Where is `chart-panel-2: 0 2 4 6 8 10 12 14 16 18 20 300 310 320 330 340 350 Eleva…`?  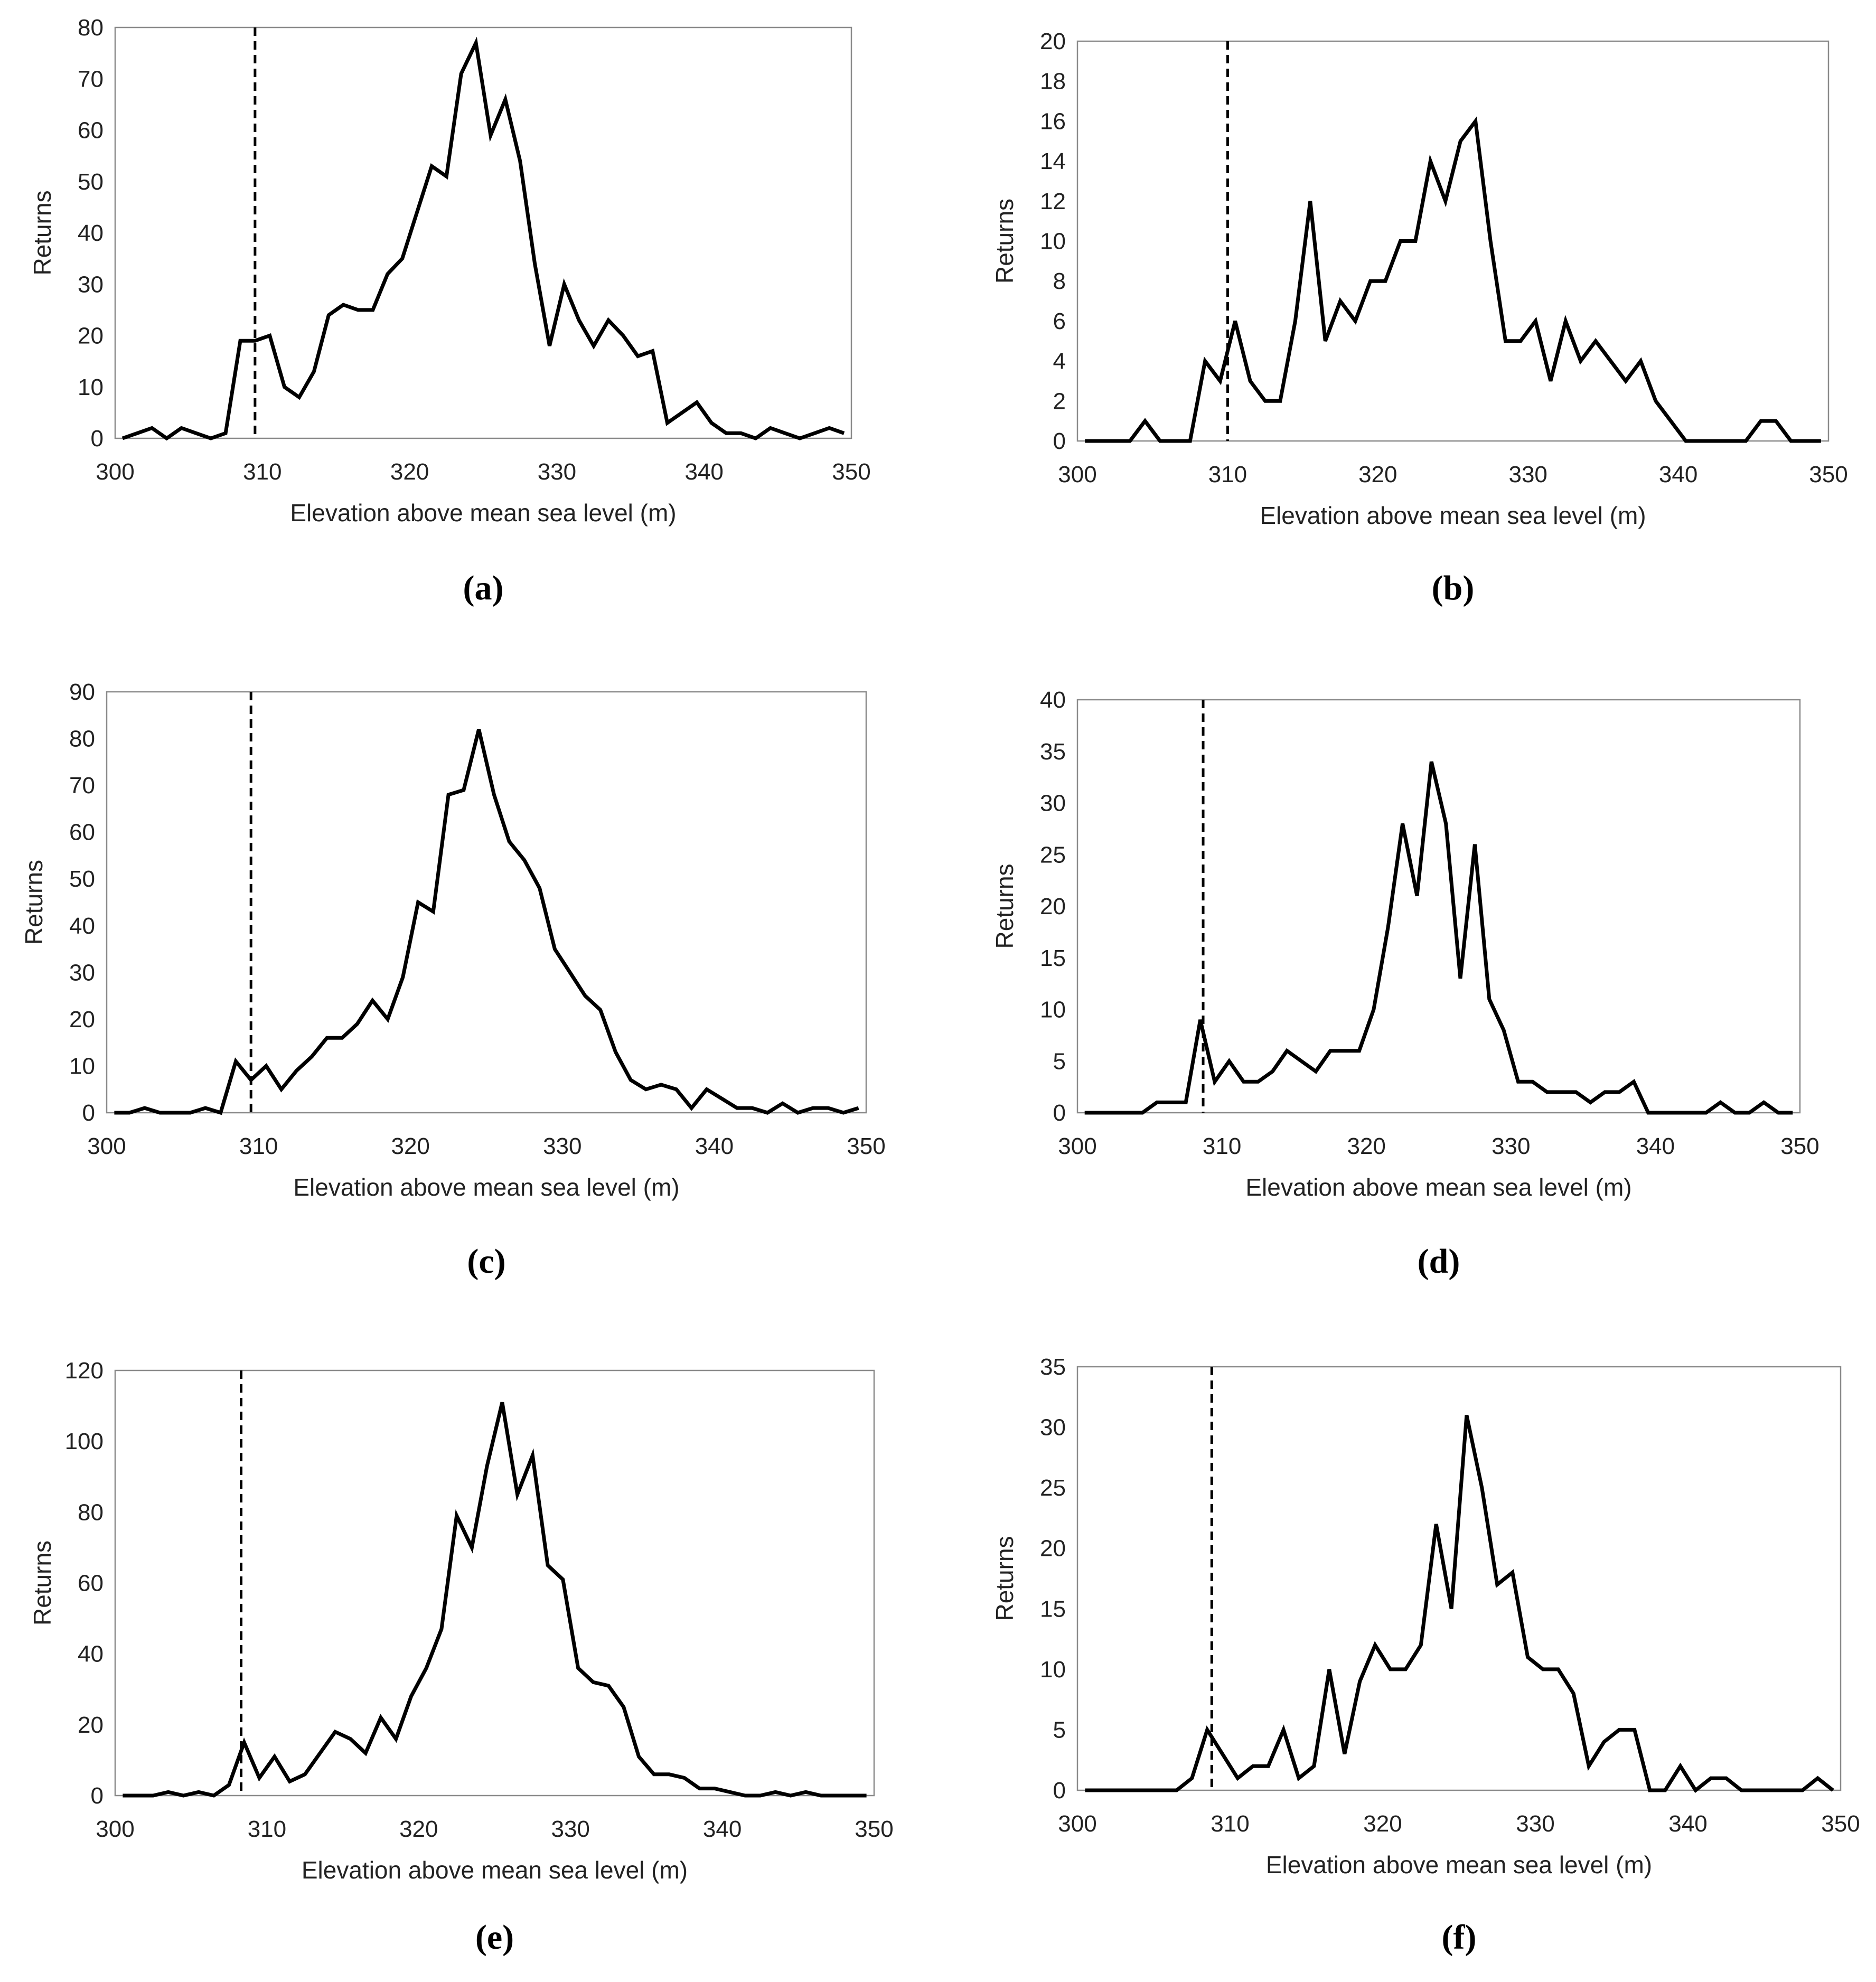 chart-panel-2: 0 2 4 6 8 10 12 14 16 18 20 300 310 320 330 340 350 Eleva… is located at coordinates (1419, 318).